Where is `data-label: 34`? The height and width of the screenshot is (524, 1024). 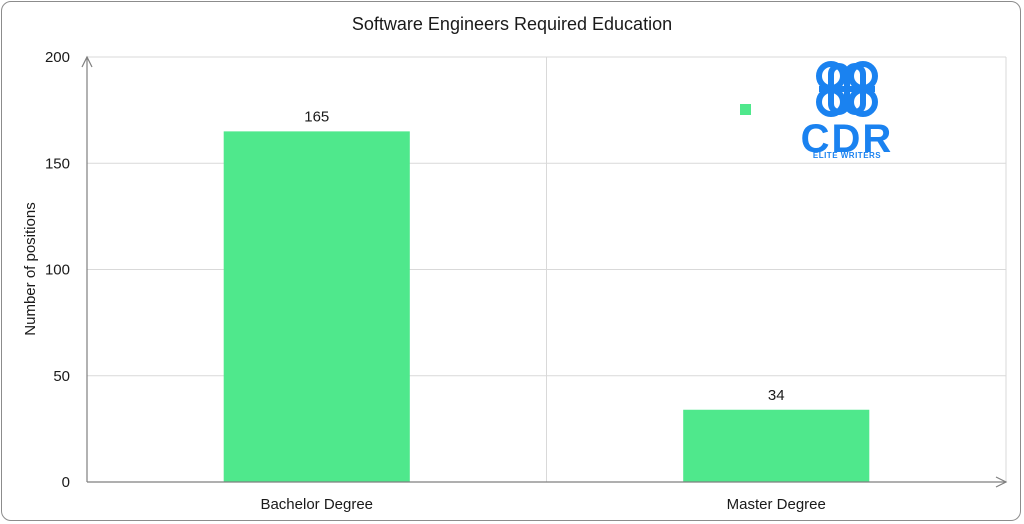 data-label: 34 is located at coordinates (776, 395).